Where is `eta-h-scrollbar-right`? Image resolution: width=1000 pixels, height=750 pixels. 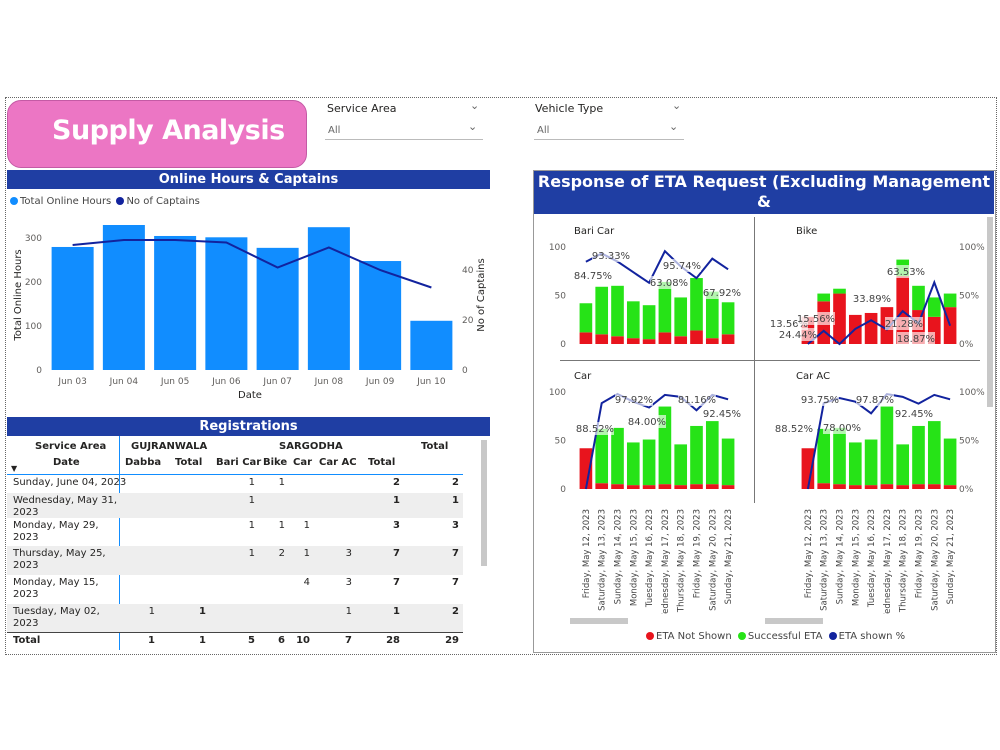
eta-h-scrollbar-right is located at coordinates (794, 621).